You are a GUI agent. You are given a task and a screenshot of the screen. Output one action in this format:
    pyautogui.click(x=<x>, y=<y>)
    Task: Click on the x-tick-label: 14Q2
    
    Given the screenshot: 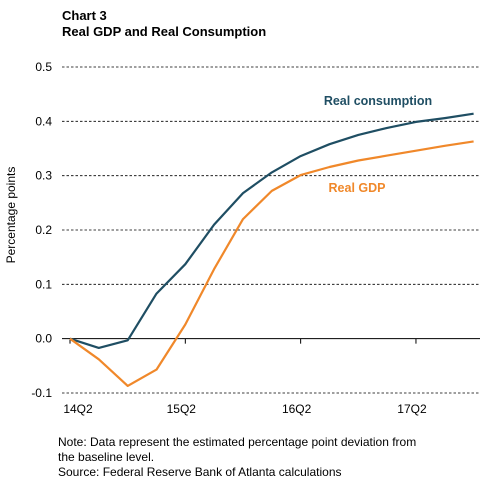 What is the action you would take?
    pyautogui.click(x=78, y=409)
    